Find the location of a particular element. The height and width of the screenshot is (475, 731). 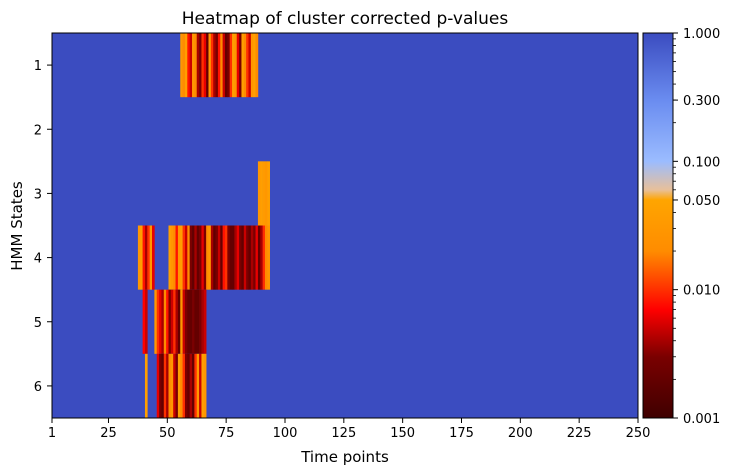

x-tick-label: 25 is located at coordinates (108, 433).